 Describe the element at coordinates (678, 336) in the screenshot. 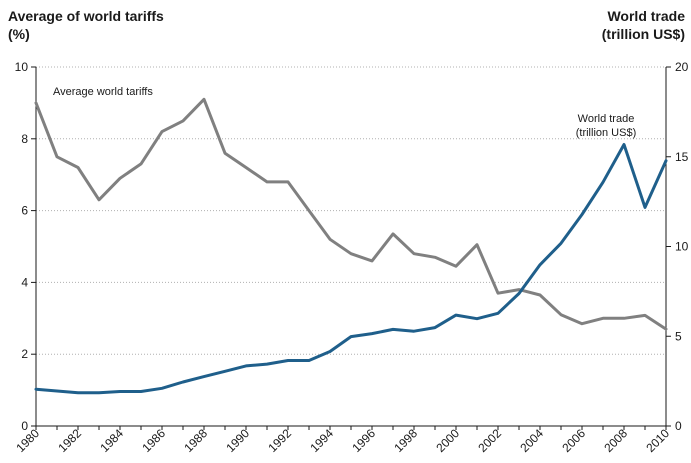

I see `right-tick-label: 5` at that location.